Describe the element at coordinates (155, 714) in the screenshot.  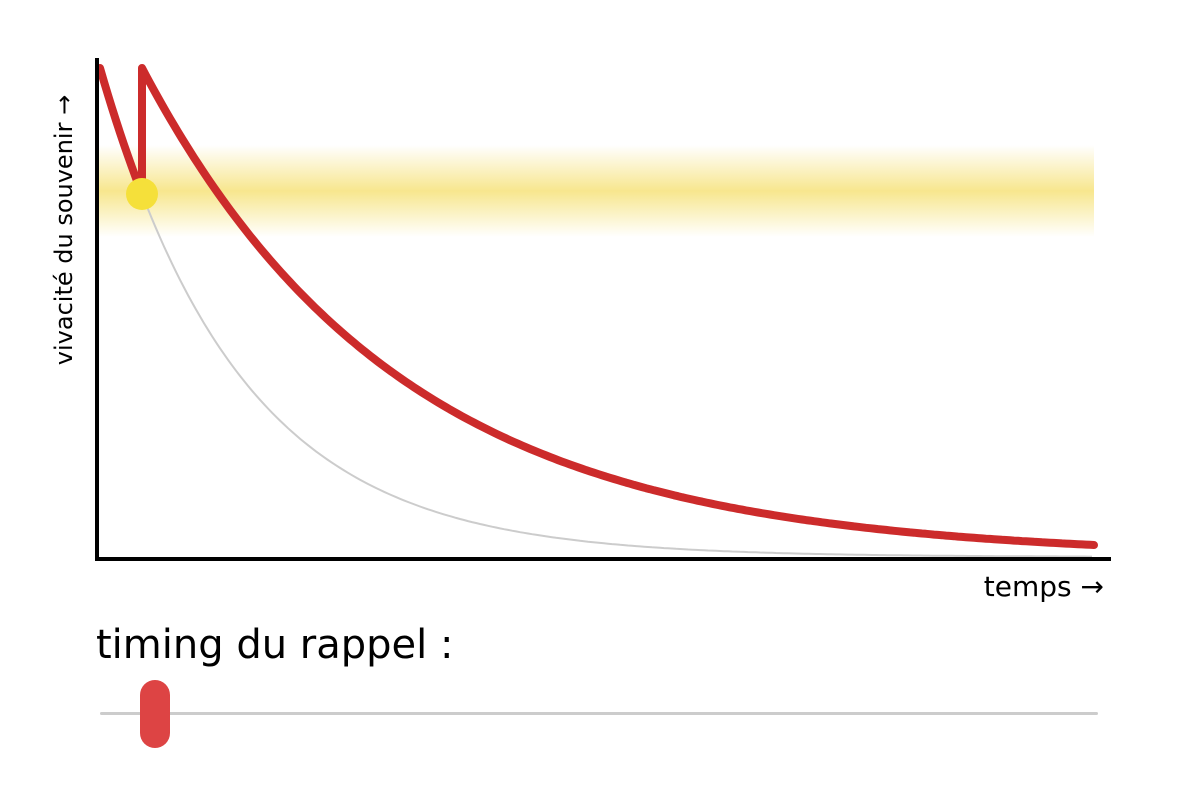
I see `recall-timing-slider-thumb` at that location.